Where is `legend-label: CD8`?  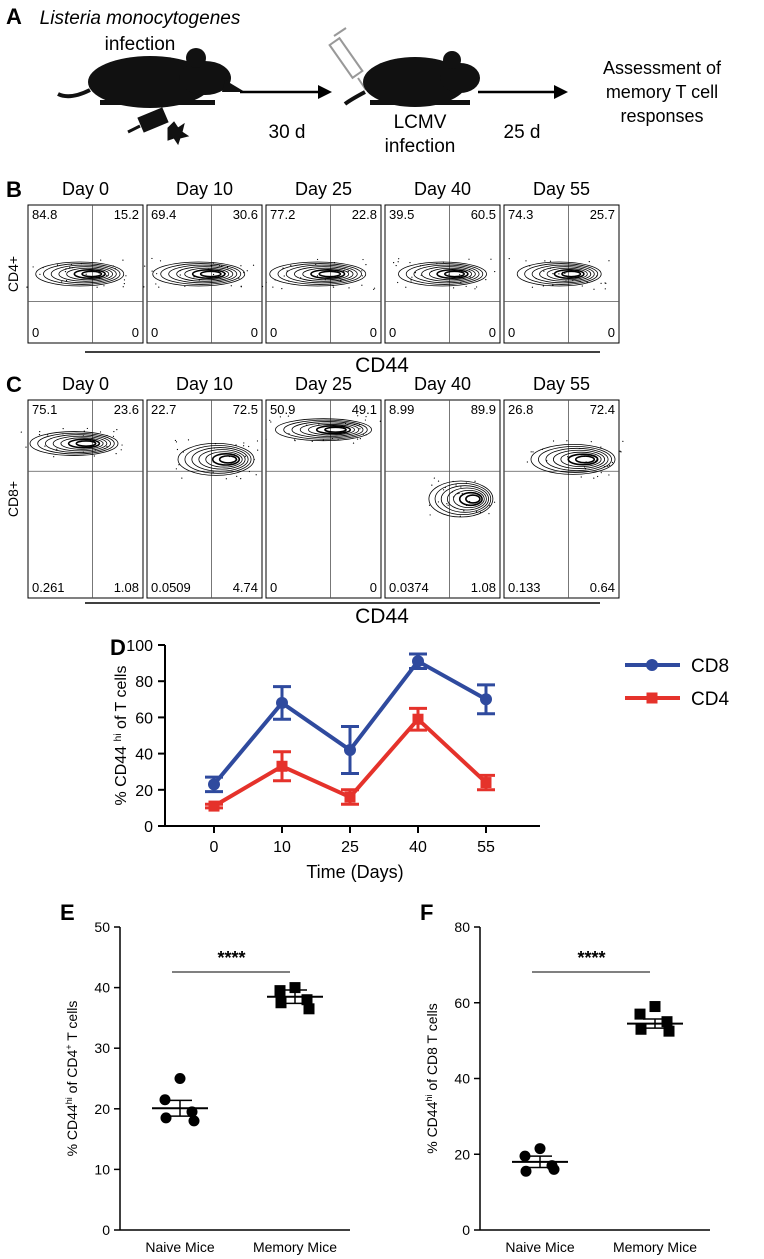
legend-label: CD8 is located at coordinates (710, 666).